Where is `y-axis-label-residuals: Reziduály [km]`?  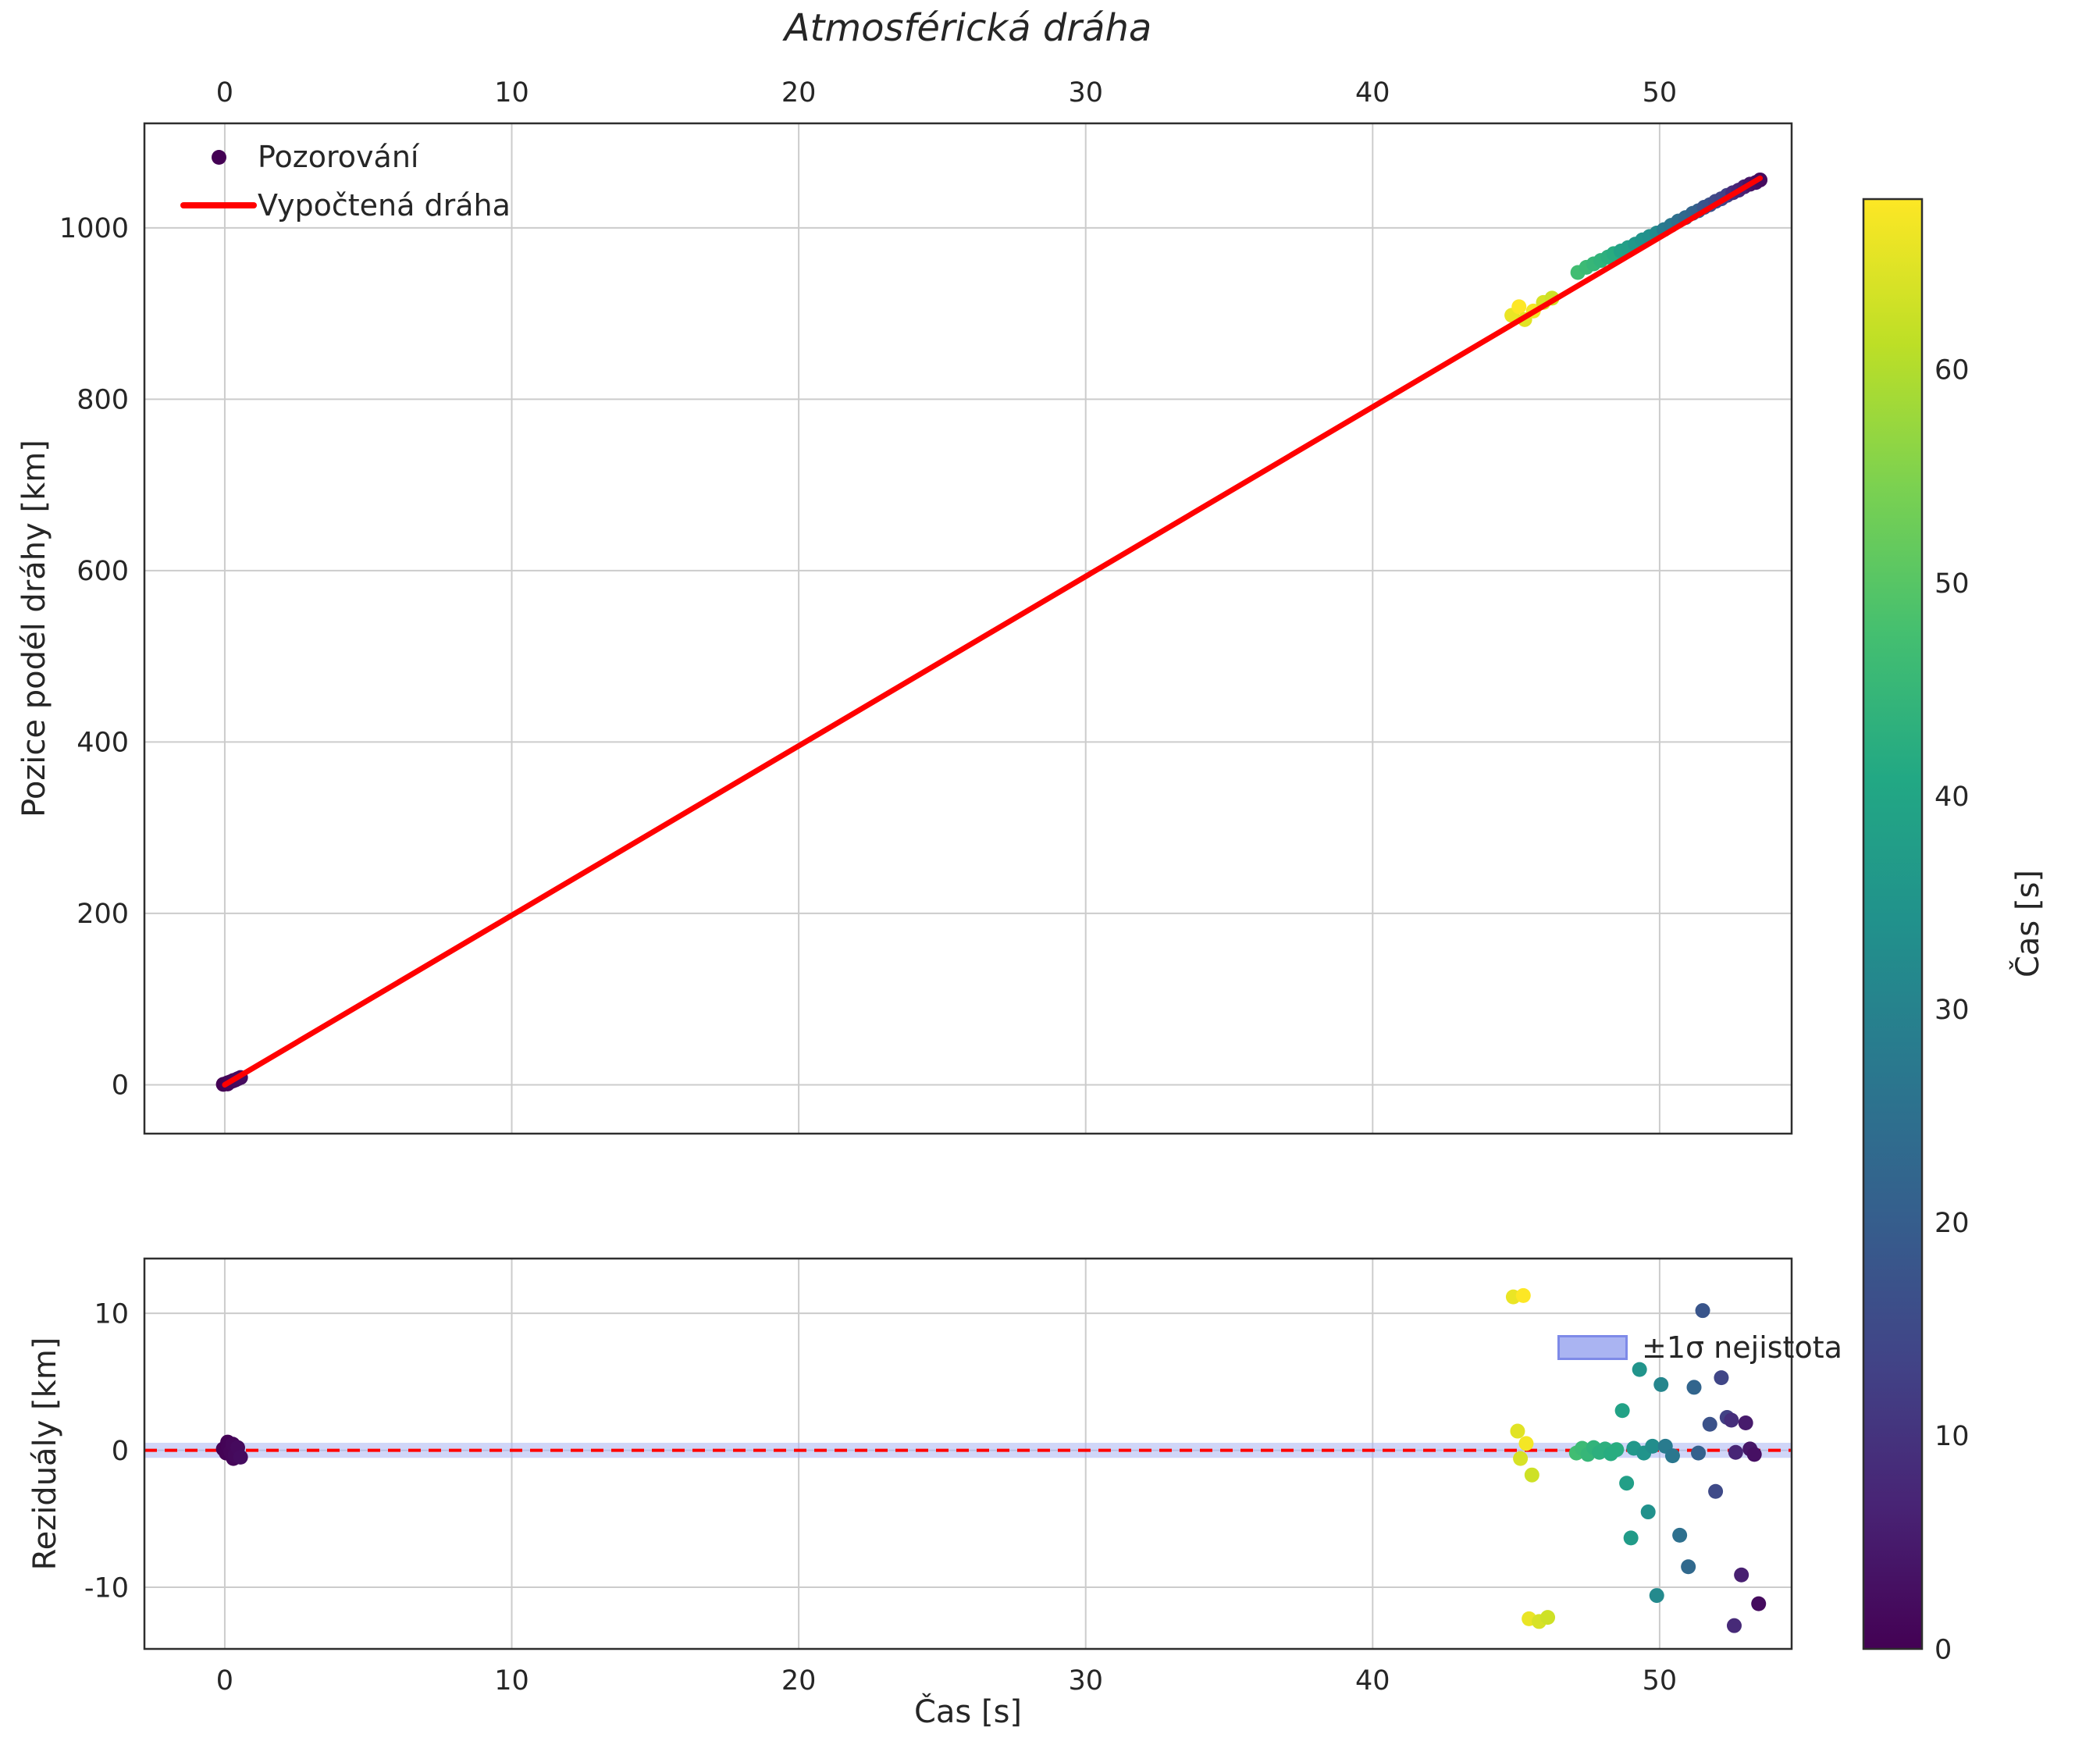 y-axis-label-residuals: Reziduály [km] is located at coordinates (45, 1454).